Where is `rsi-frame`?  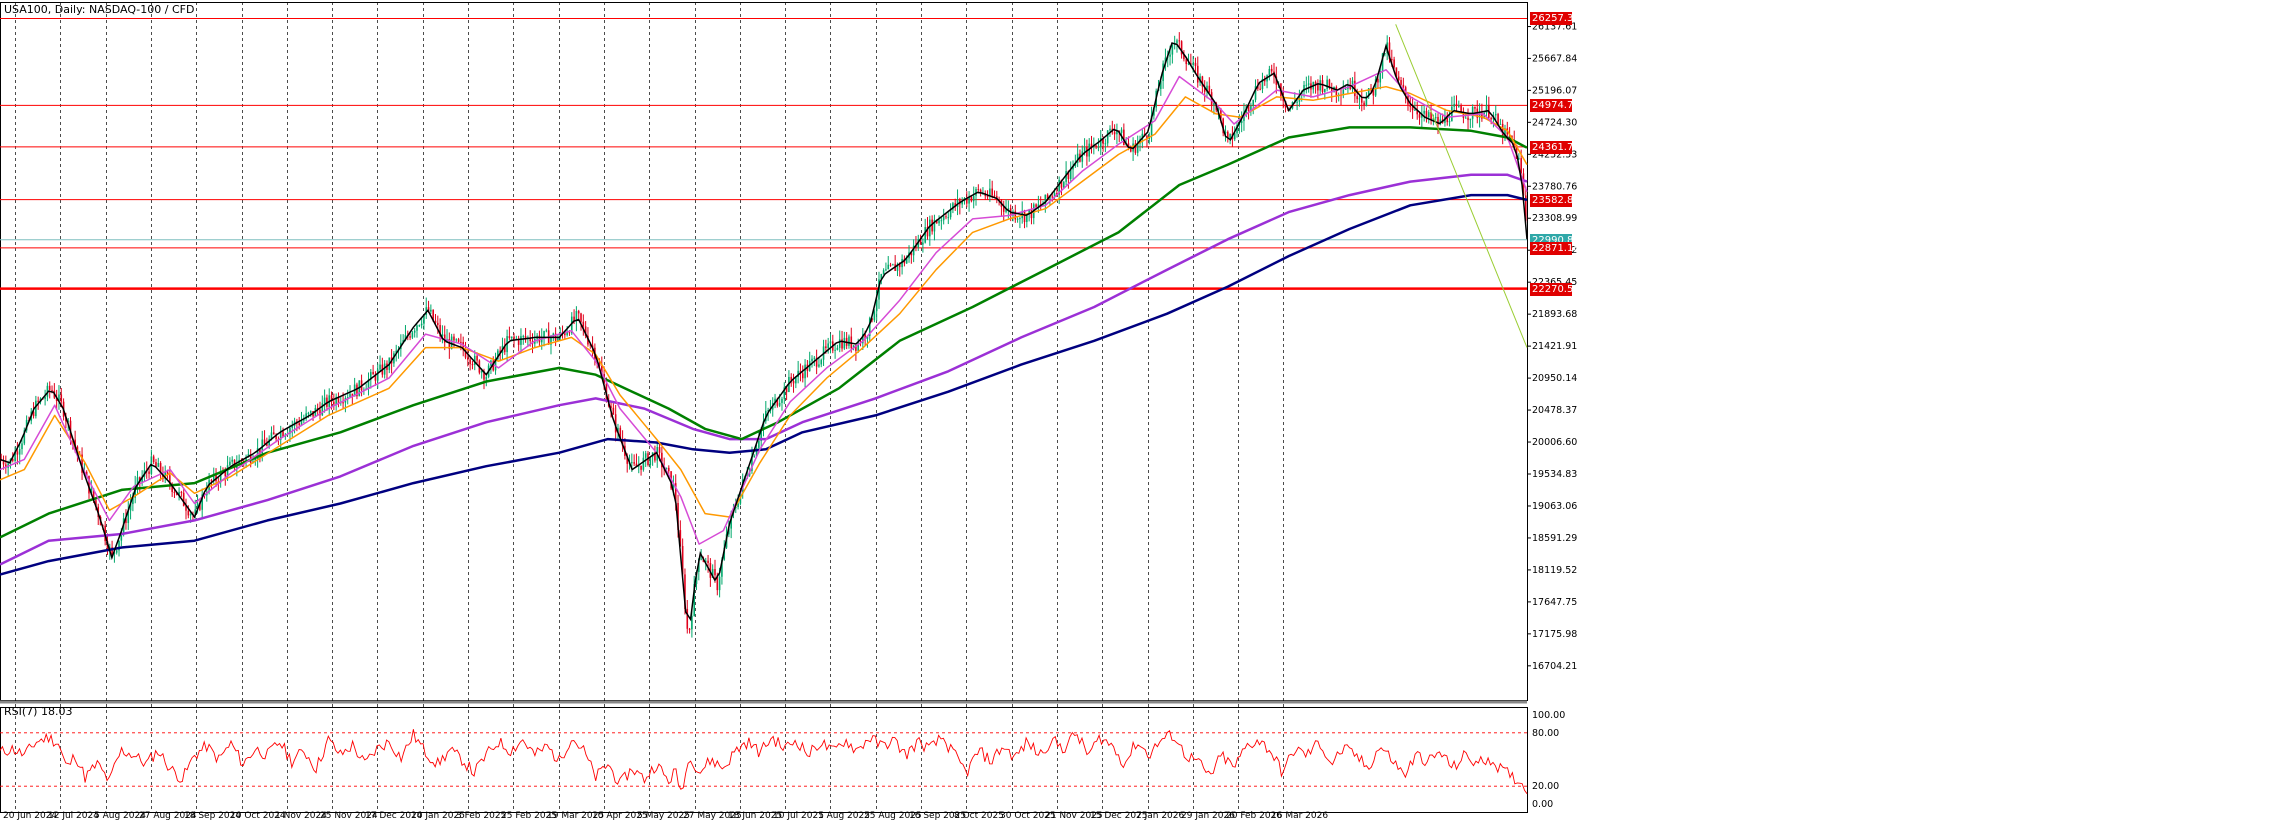
rsi-frame is located at coordinates (764, 760).